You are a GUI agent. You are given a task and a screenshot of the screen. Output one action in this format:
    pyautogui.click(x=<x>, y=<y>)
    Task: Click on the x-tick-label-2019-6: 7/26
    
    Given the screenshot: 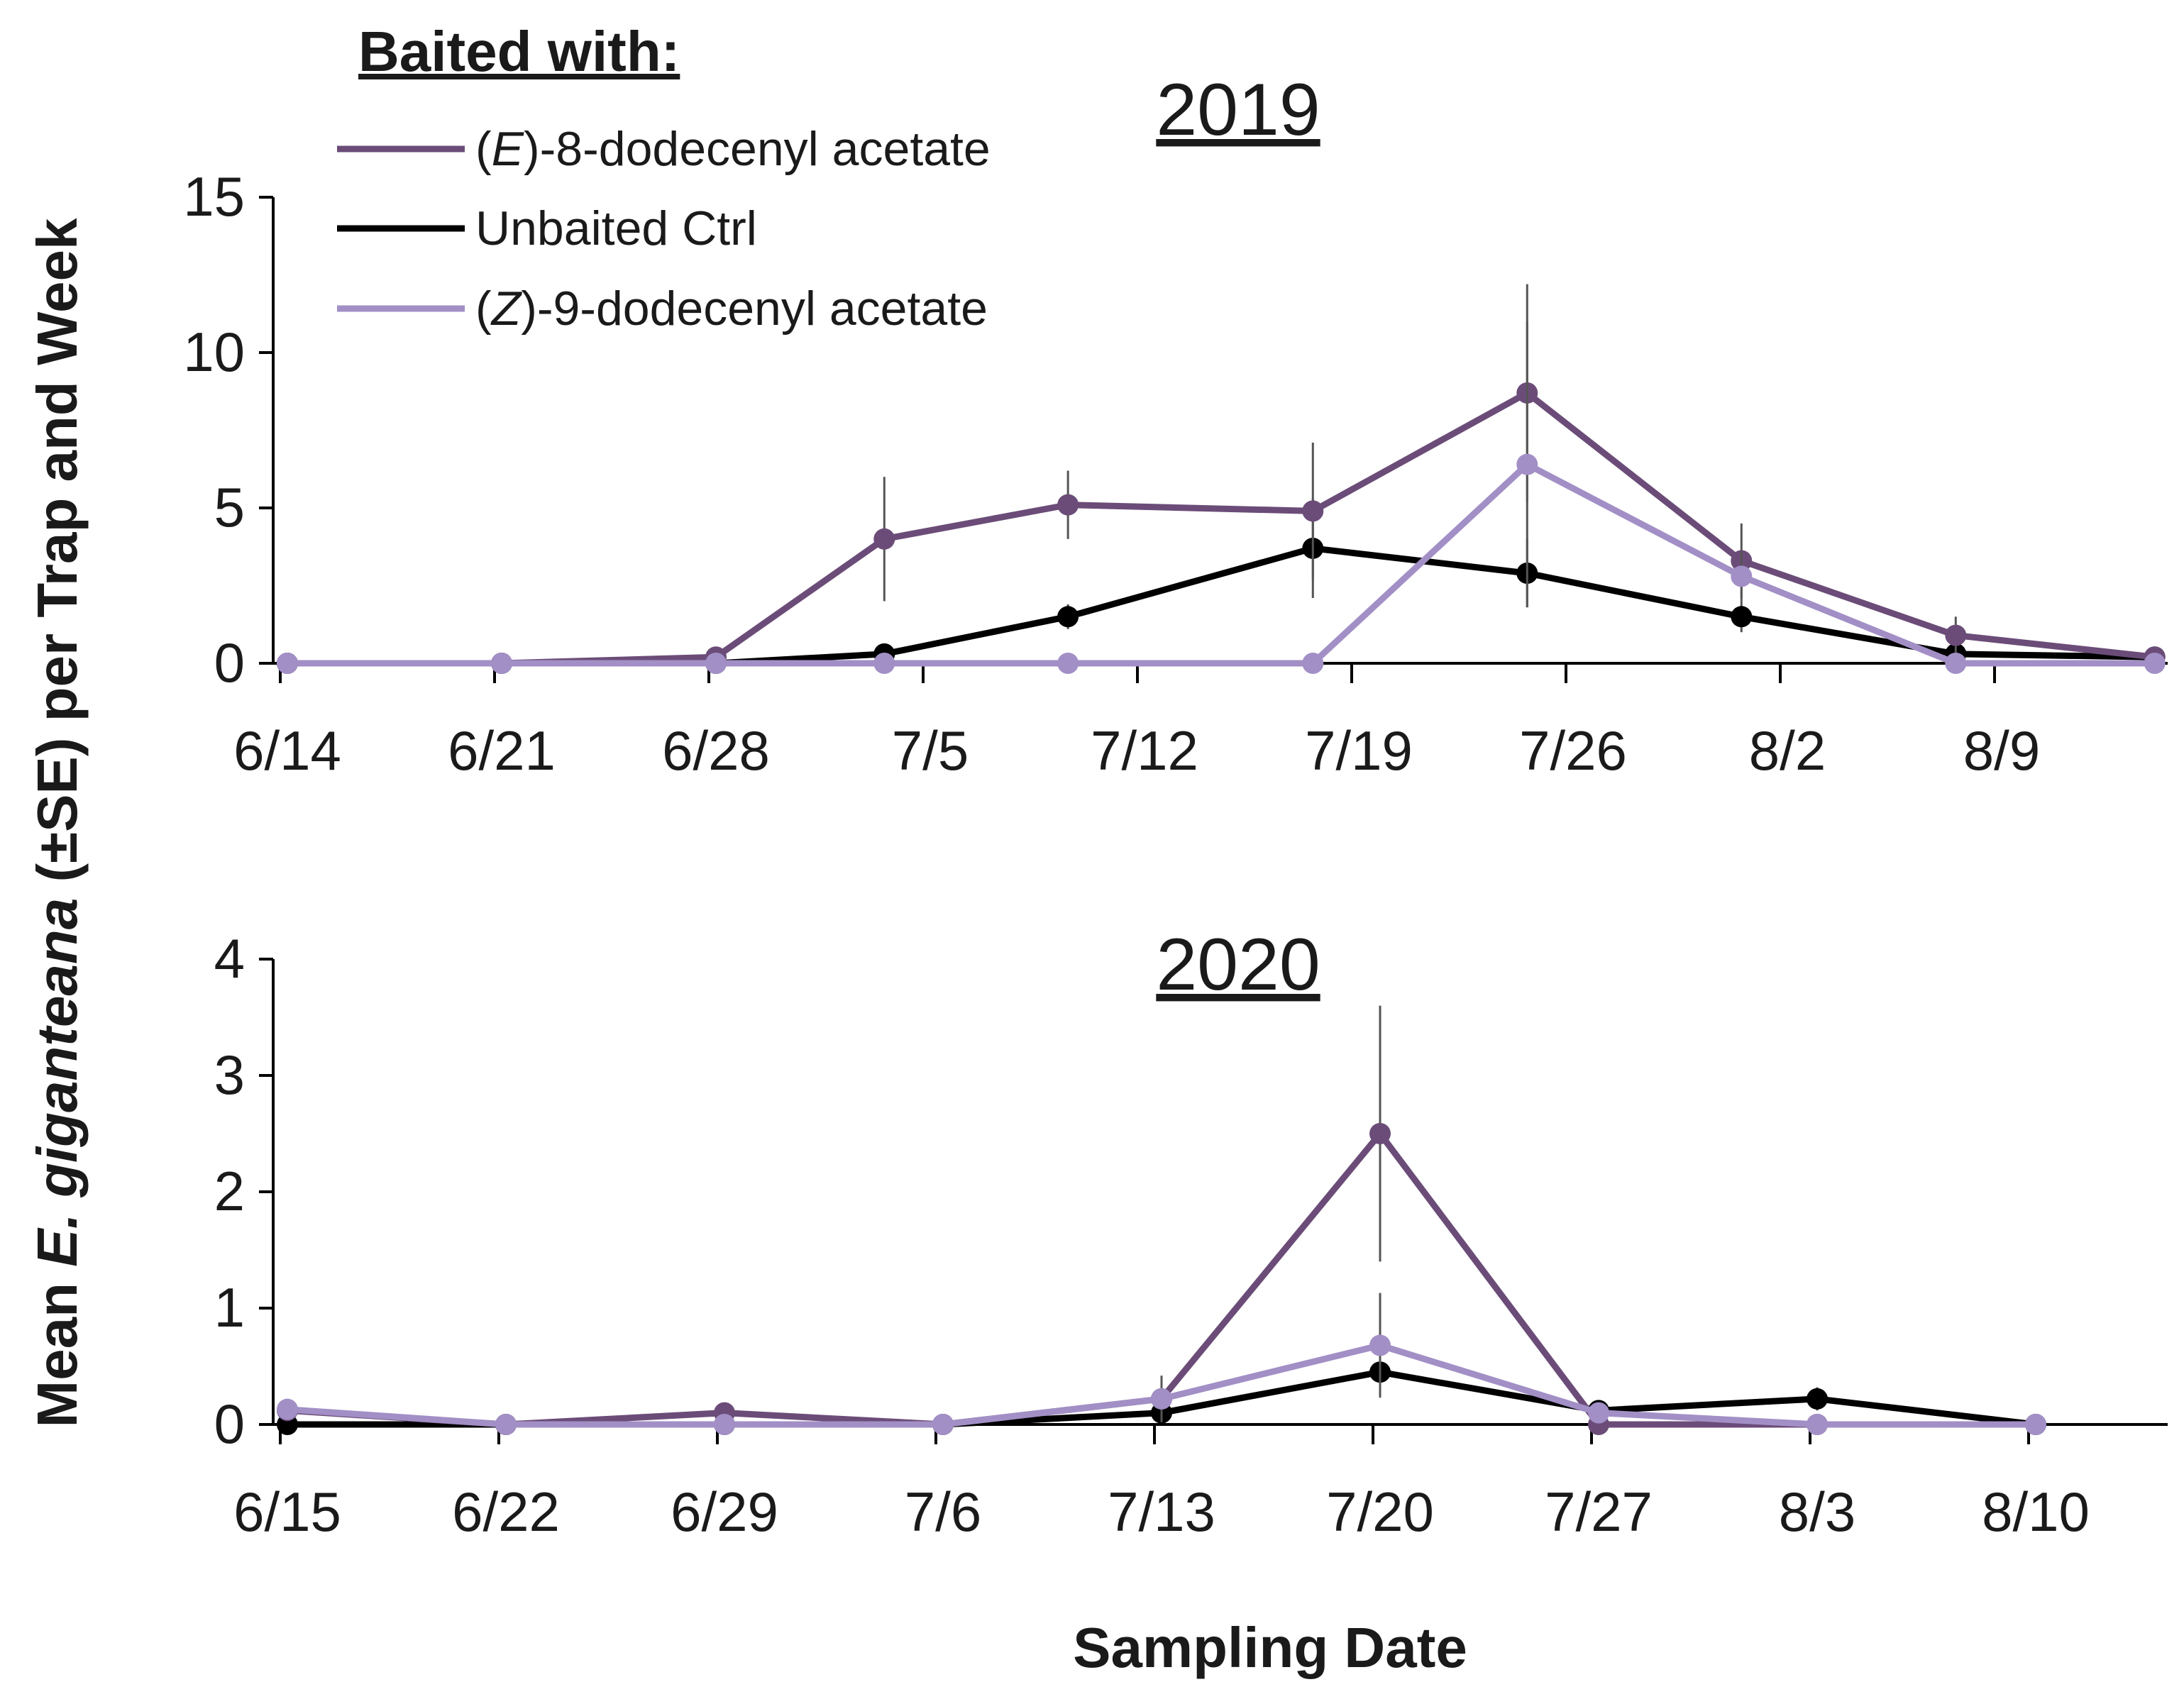 What is the action you would take?
    pyautogui.click(x=1573, y=750)
    